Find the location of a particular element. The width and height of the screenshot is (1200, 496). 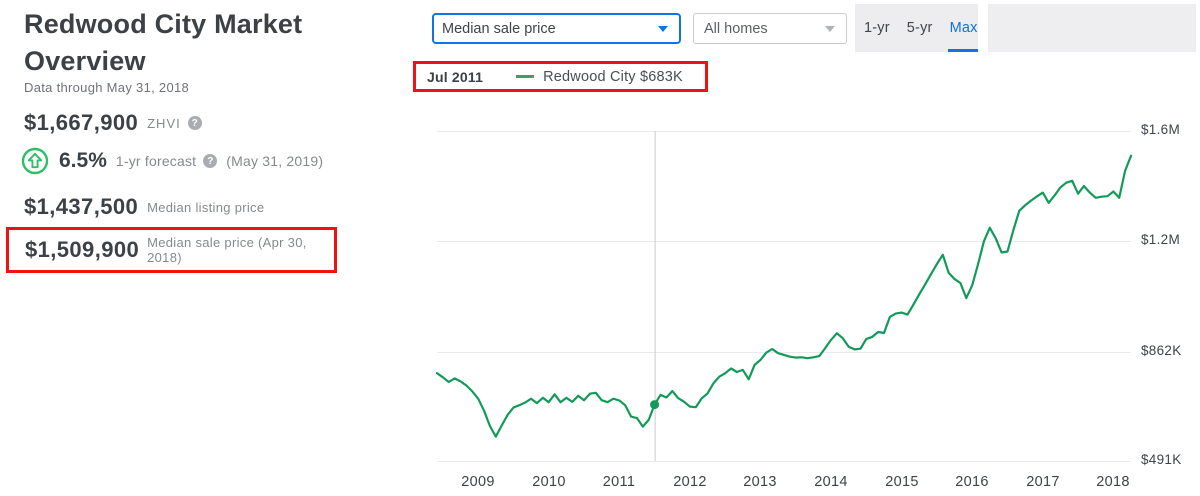

zhvi-label: ZHVI is located at coordinates (164, 123).